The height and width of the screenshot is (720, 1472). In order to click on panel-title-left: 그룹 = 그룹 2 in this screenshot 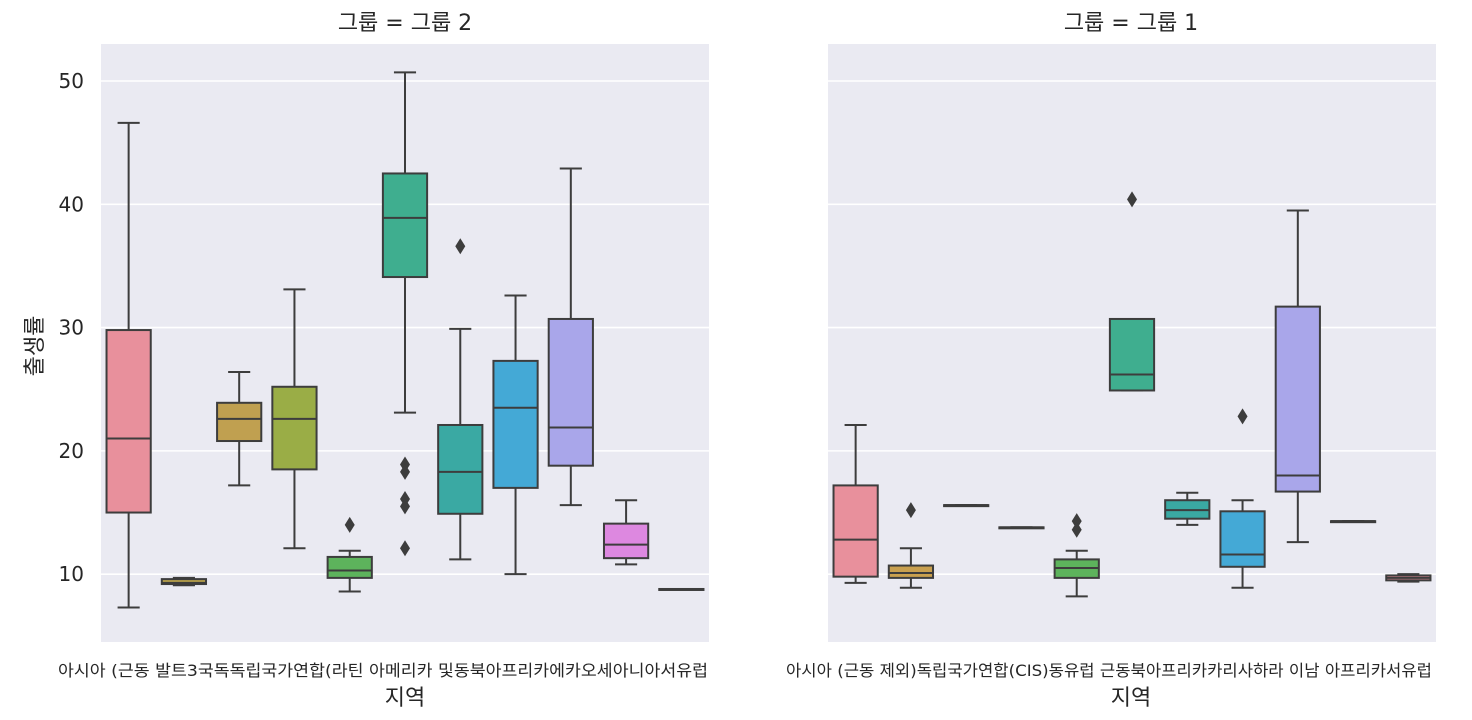, I will do `click(405, 23)`.